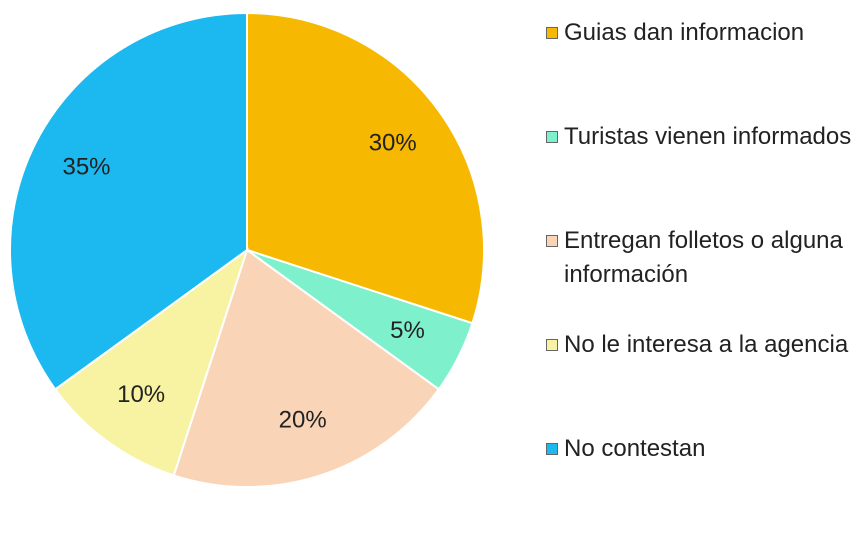  Describe the element at coordinates (699, 68) in the screenshot. I see `legend-item: Guias dan informacion` at that location.